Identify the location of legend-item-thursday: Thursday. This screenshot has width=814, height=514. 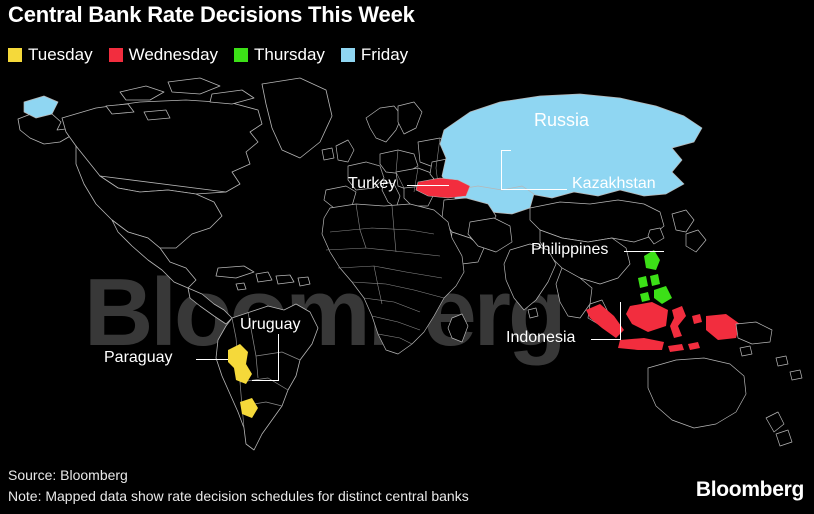
(279, 55).